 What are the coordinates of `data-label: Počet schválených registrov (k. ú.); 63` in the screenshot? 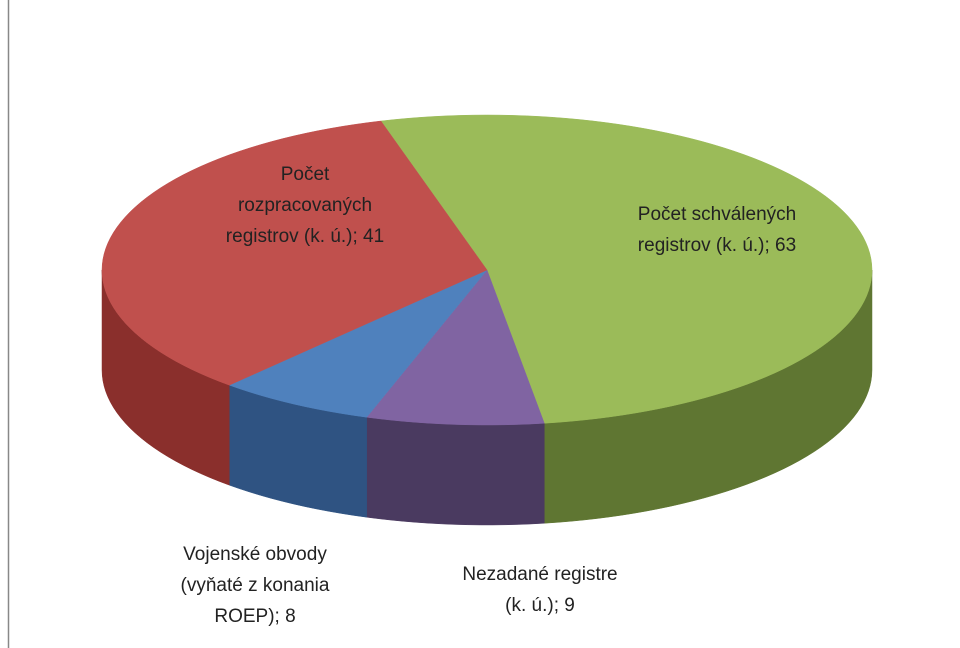 It's located at (717, 230).